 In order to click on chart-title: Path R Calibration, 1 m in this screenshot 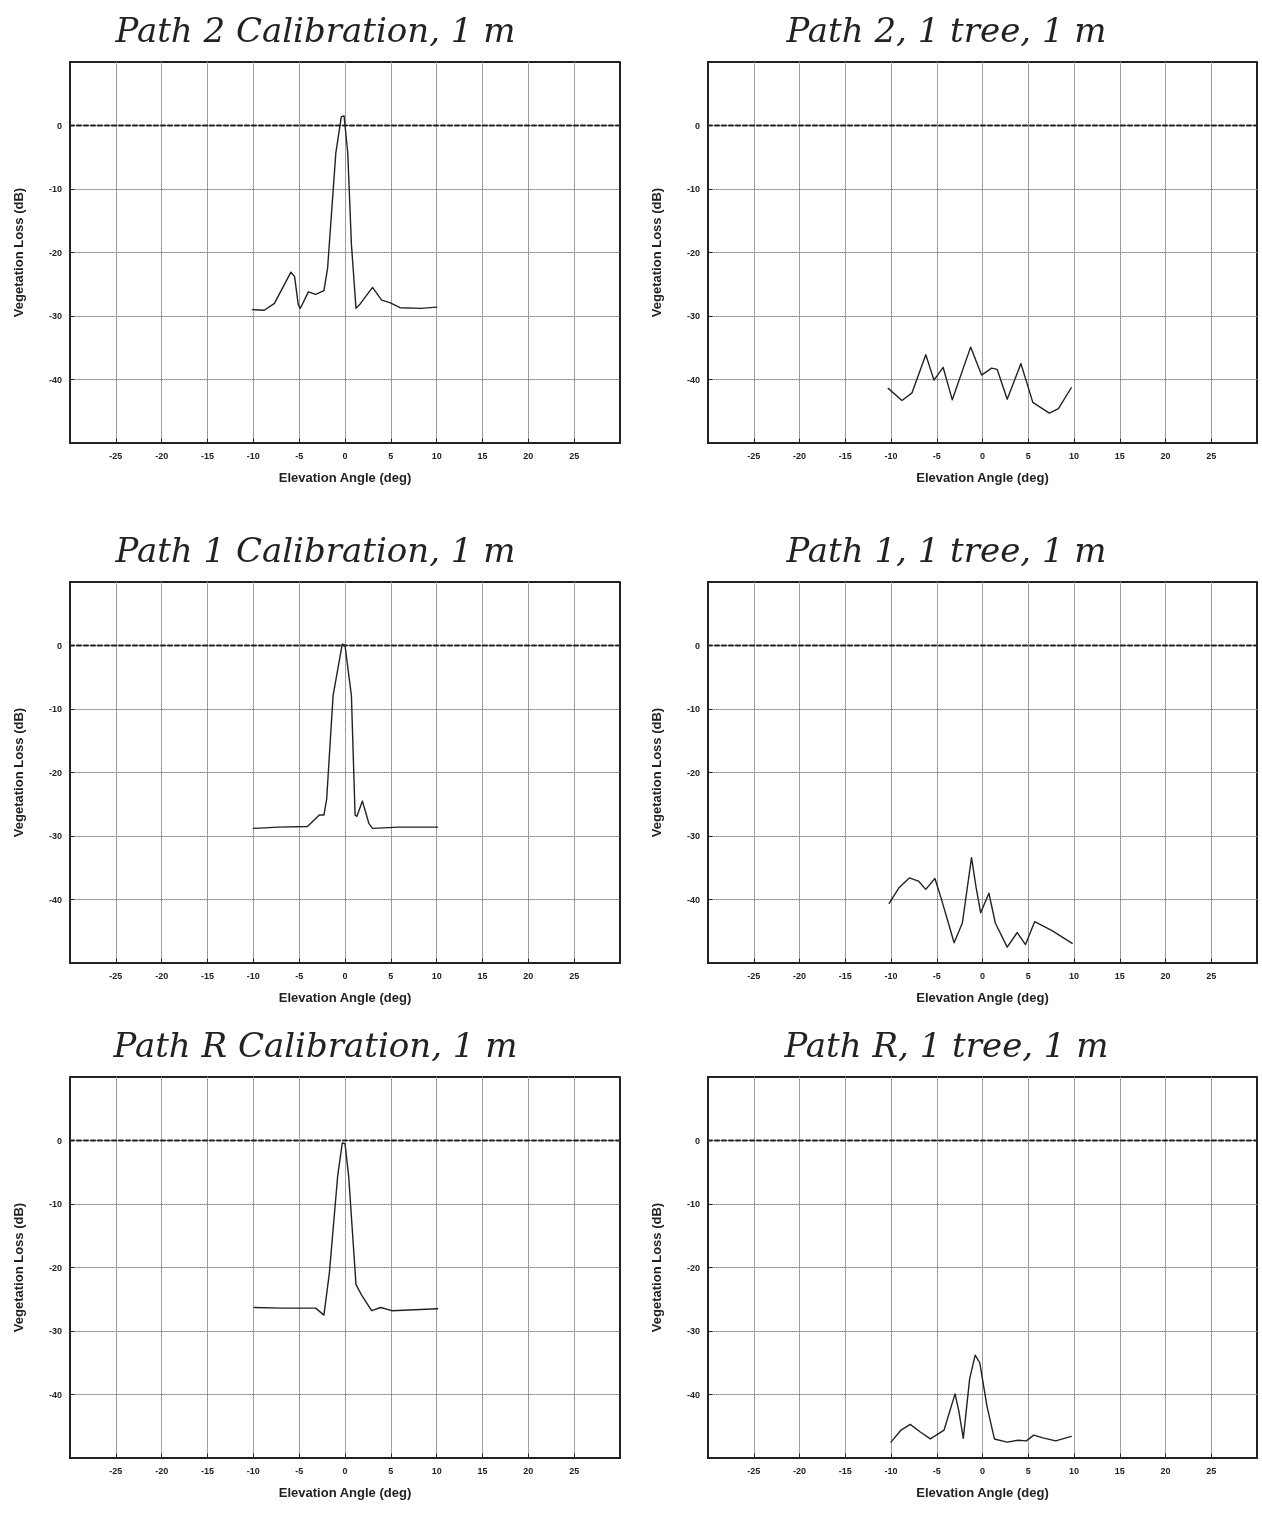, I will do `click(315, 1045)`.